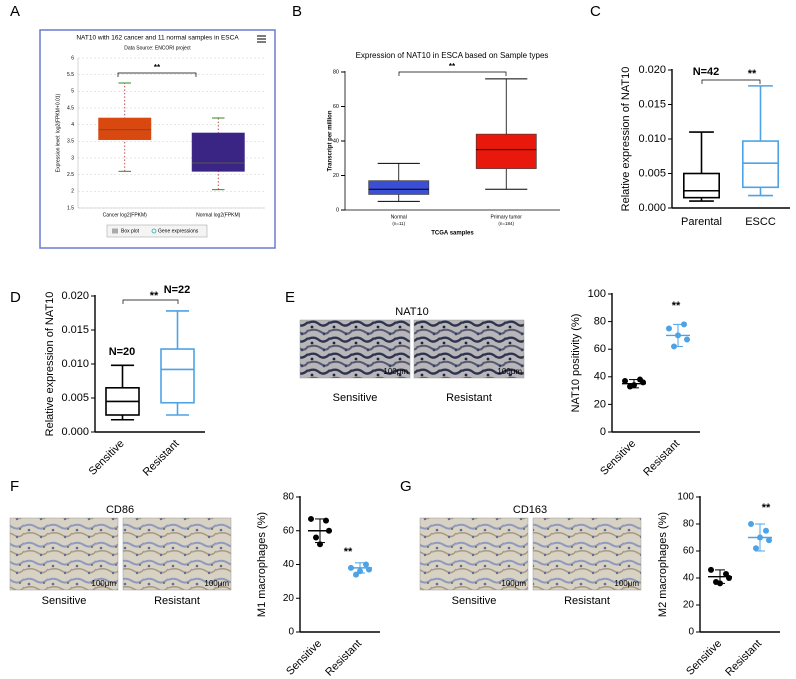  What do you see at coordinates (652, 104) in the screenshot?
I see `y-tick-label: 0.015` at bounding box center [652, 104].